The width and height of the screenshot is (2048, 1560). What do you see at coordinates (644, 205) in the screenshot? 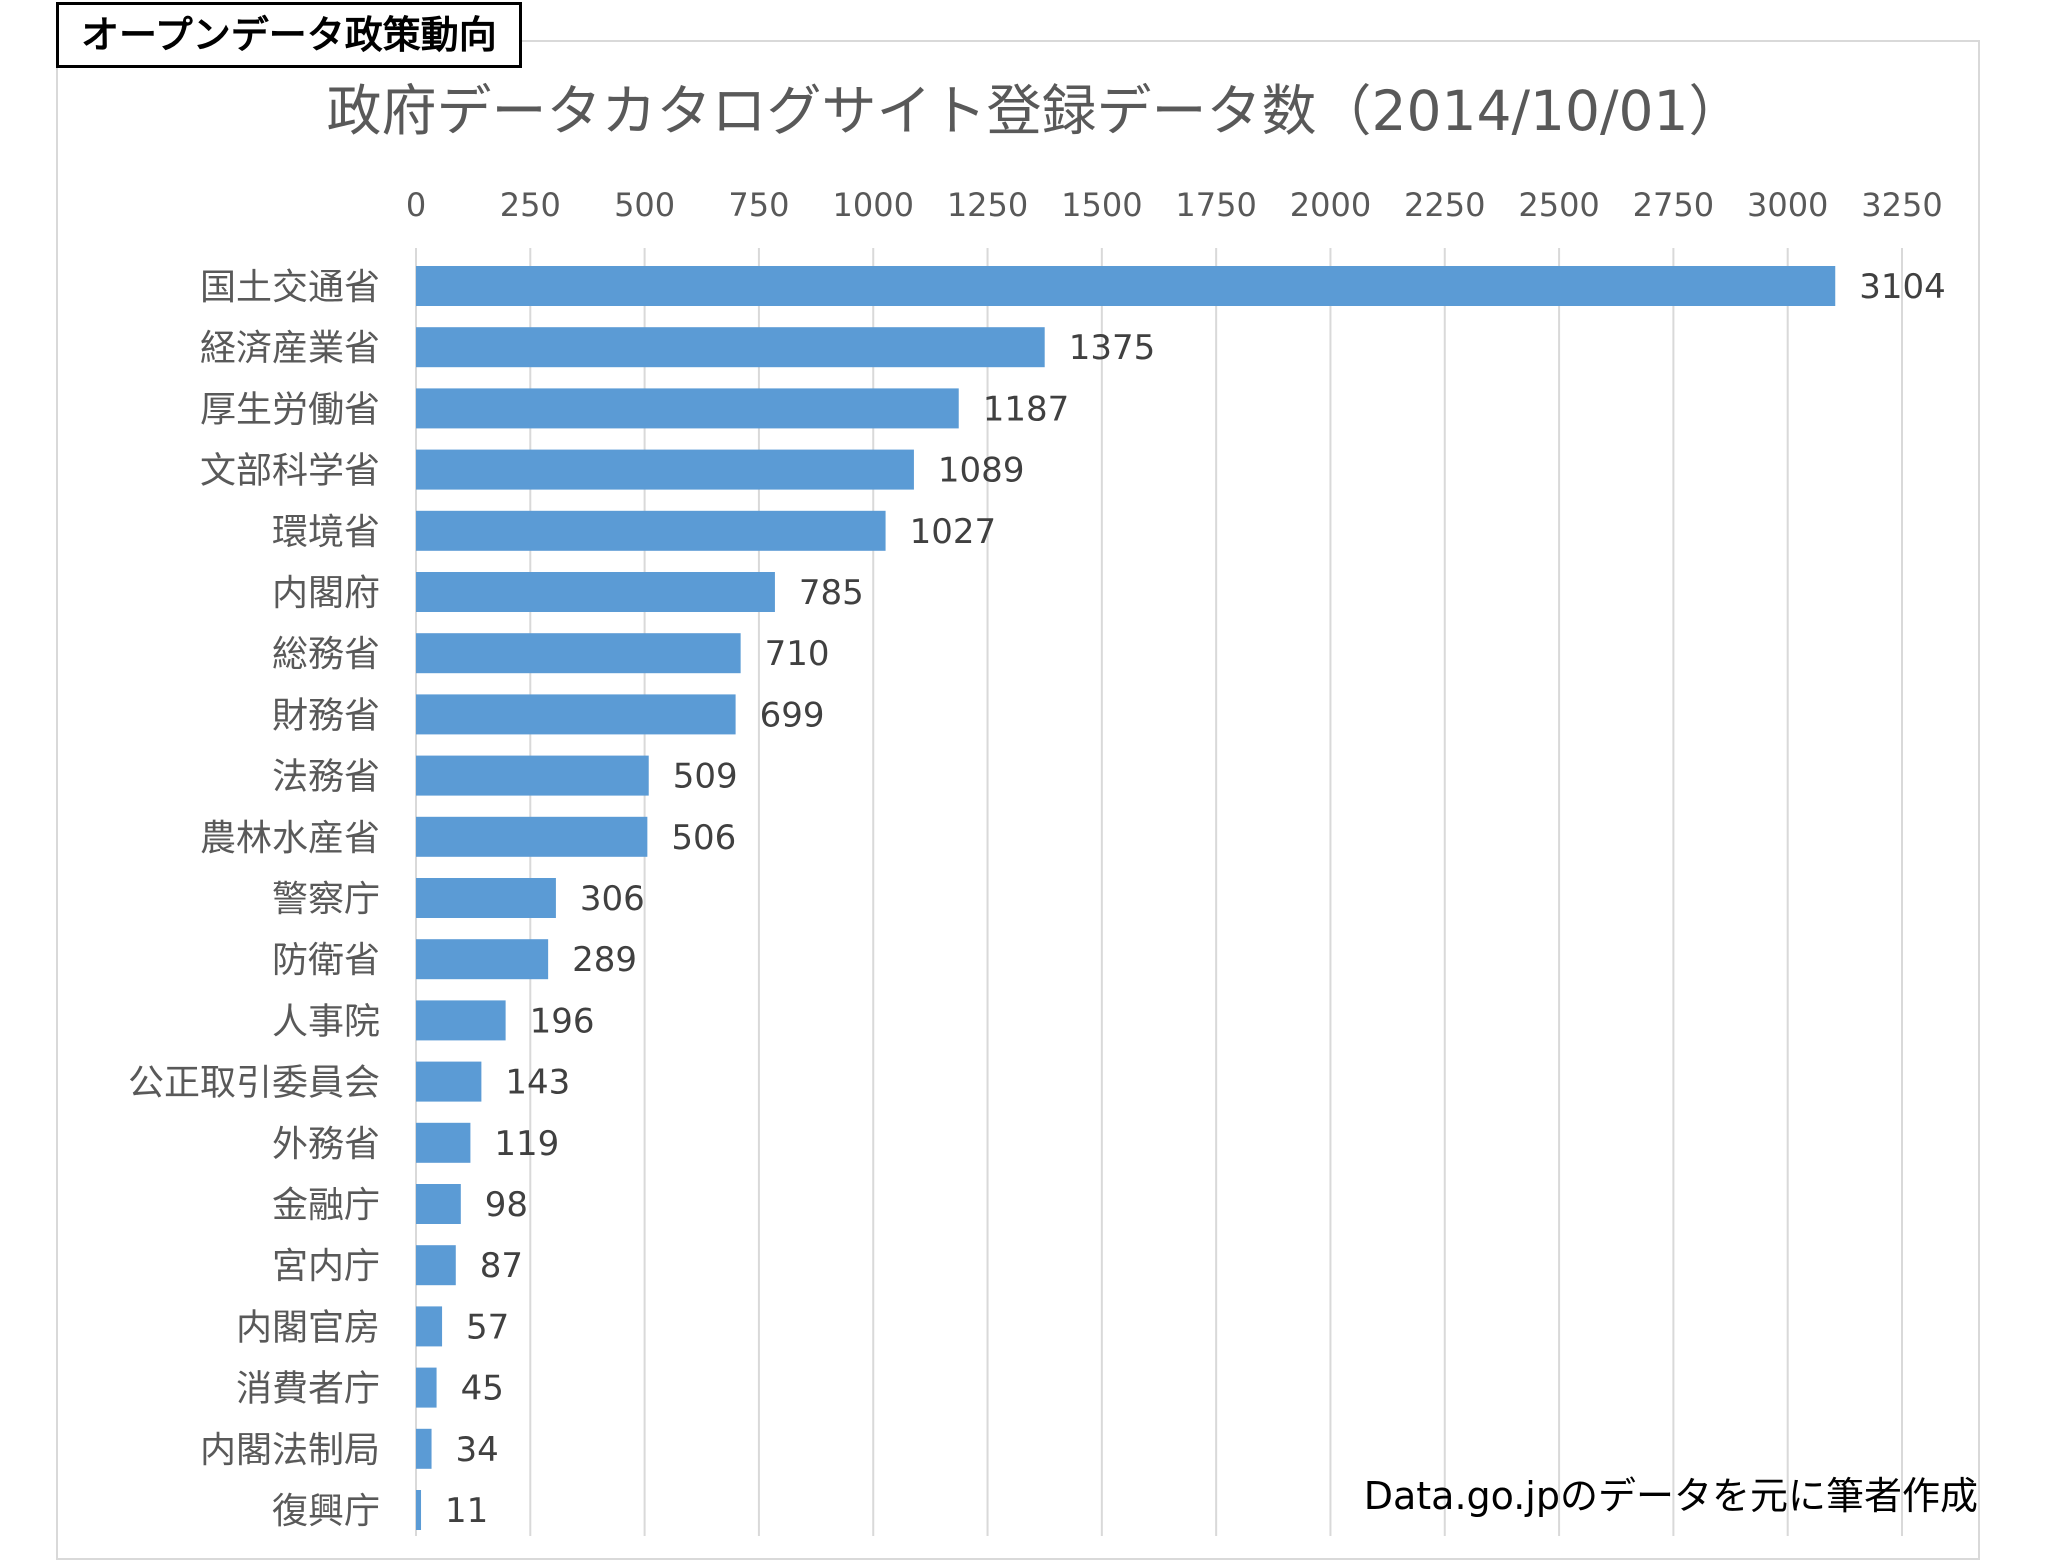
I see `tick-label-2: 500` at bounding box center [644, 205].